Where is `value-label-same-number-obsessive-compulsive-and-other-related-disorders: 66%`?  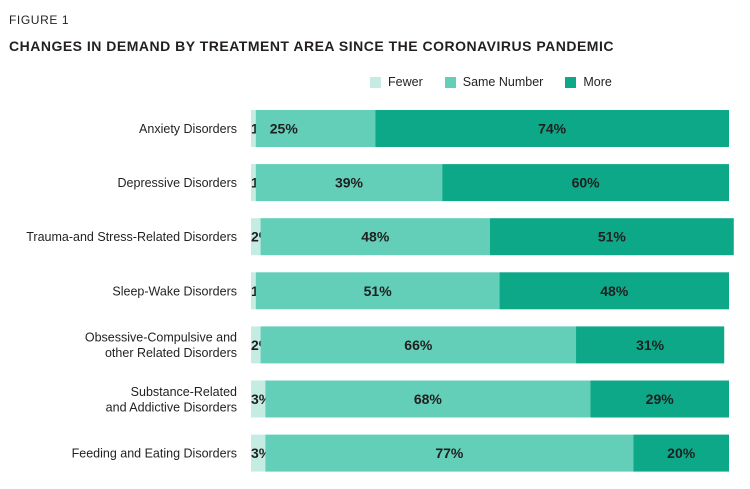 value-label-same-number-obsessive-compulsive-and-other-related-disorders: 66% is located at coordinates (418, 345).